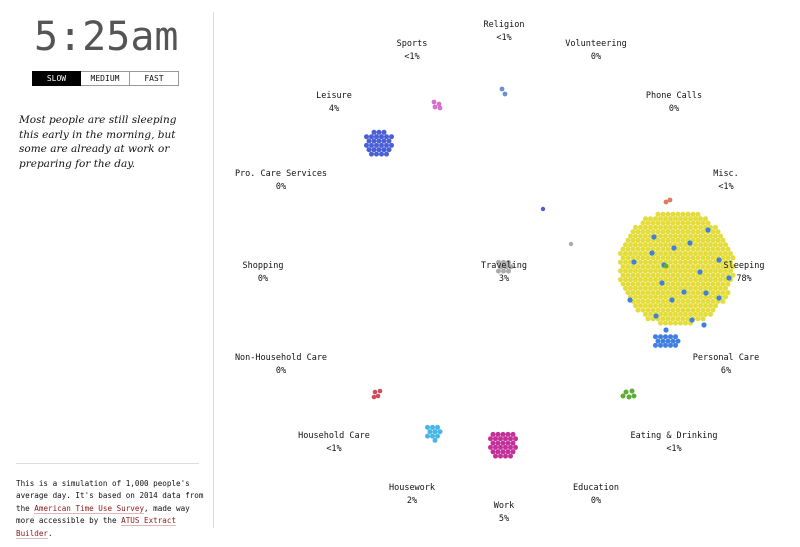 Image resolution: width=800 pixels, height=547 pixels. Describe the element at coordinates (412, 495) in the screenshot. I see `activity-label-housework: Housework 2%` at that location.